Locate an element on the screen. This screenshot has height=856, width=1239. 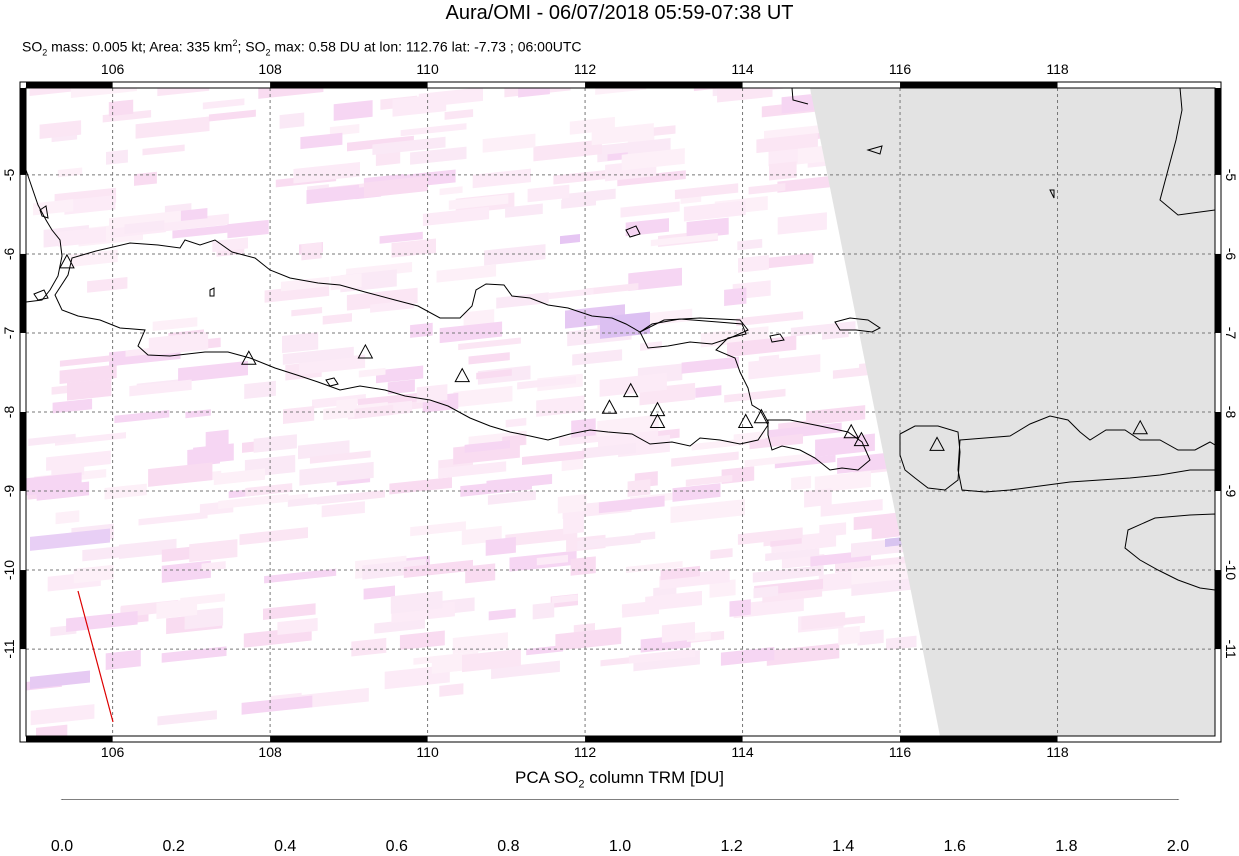
lat-label-right: -8 is located at coordinates (1231, 412).